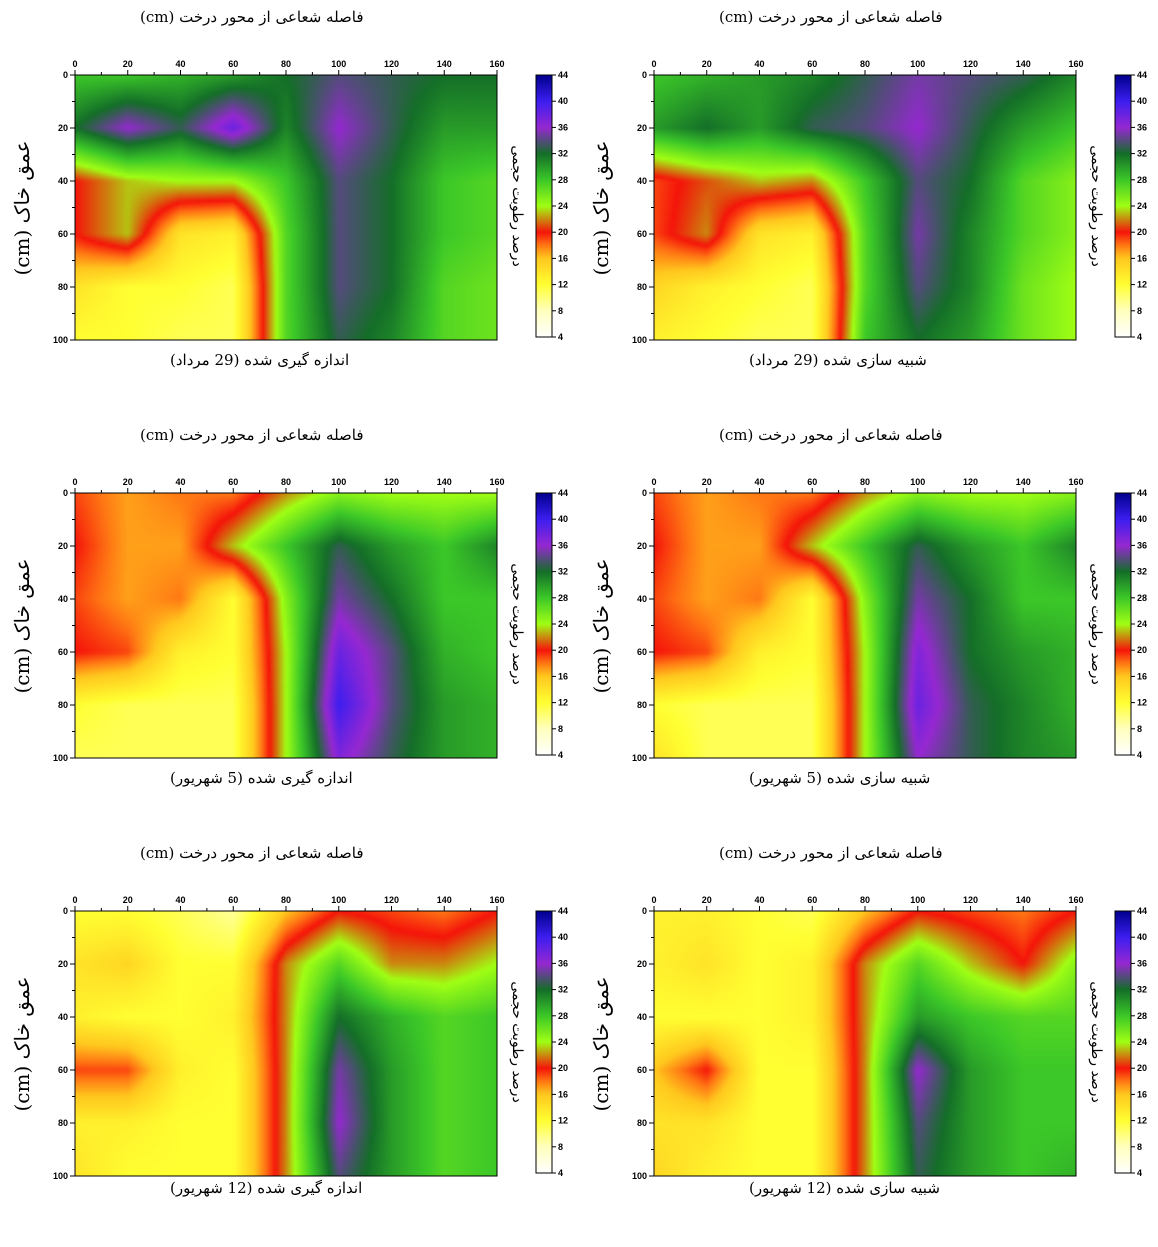 The height and width of the screenshot is (1247, 1158). I want to click on panel-caption: اندازه گیری شده (12 شهریور), so click(266, 1188).